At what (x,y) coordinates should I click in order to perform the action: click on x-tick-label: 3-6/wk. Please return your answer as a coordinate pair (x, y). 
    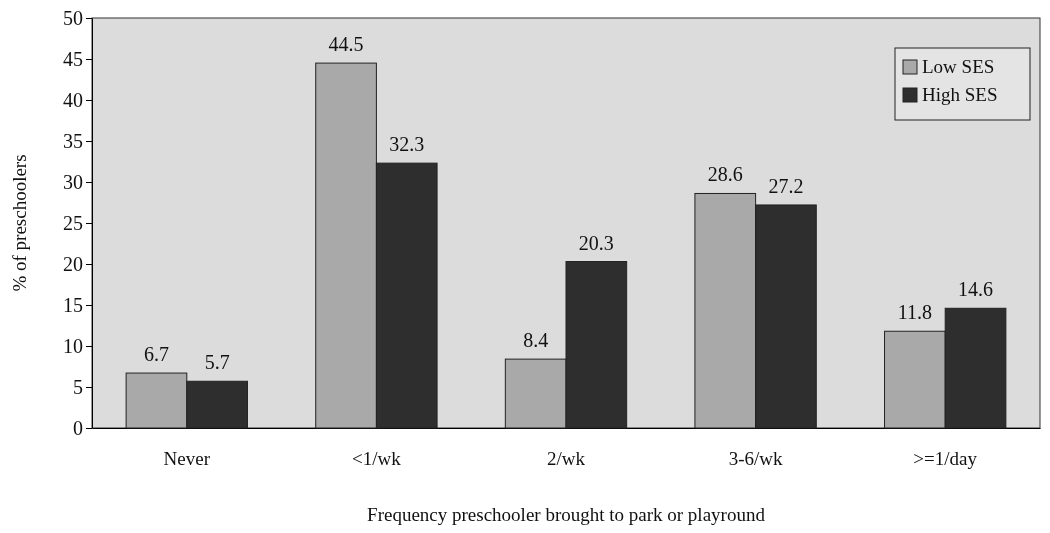
    Looking at the image, I should click on (756, 459).